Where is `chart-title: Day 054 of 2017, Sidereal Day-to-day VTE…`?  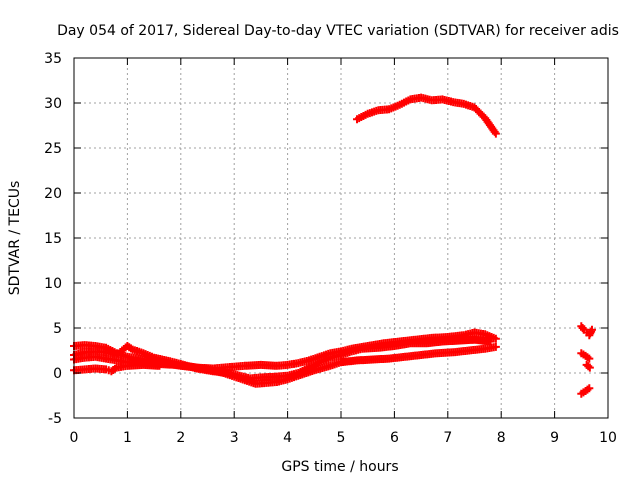 chart-title: Day 054 of 2017, Sidereal Day-to-day VTE… is located at coordinates (338, 31).